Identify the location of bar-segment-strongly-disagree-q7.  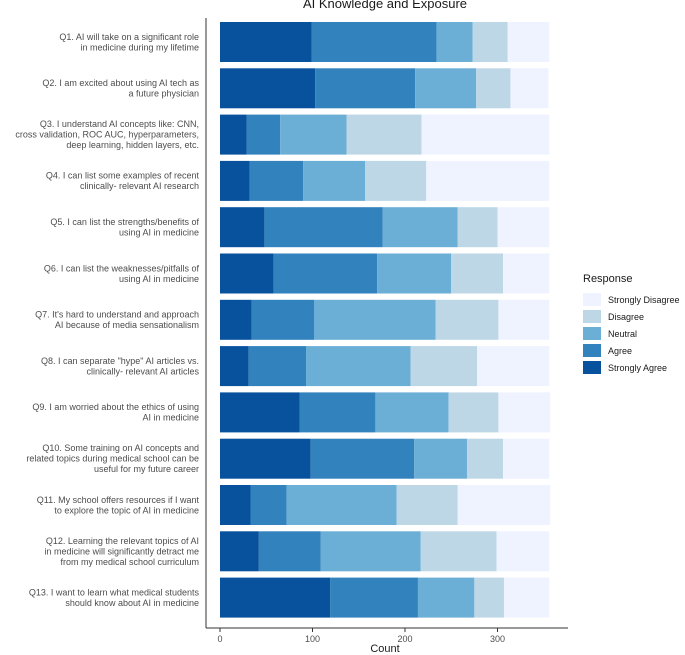
(524, 319).